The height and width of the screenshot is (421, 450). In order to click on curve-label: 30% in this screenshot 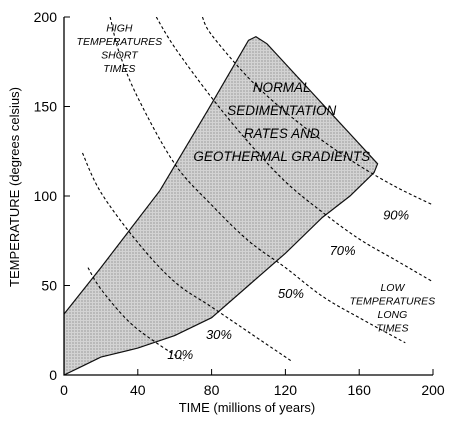, I will do `click(219, 334)`.